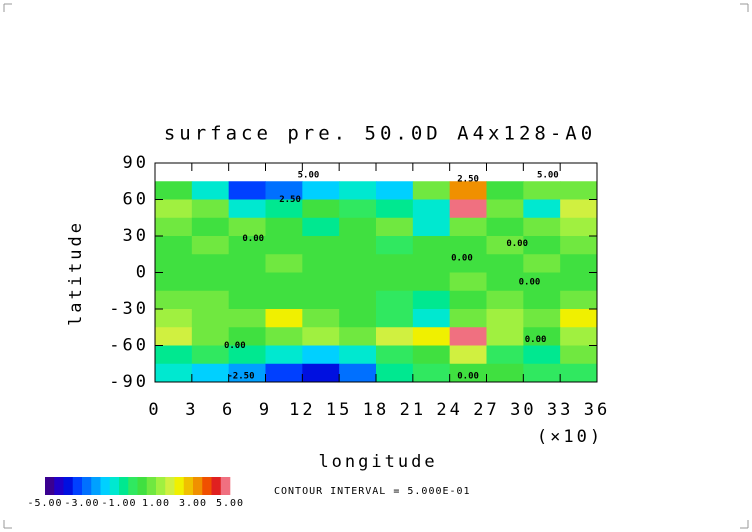  I want to click on contour-label: 2.50, so click(290, 200).